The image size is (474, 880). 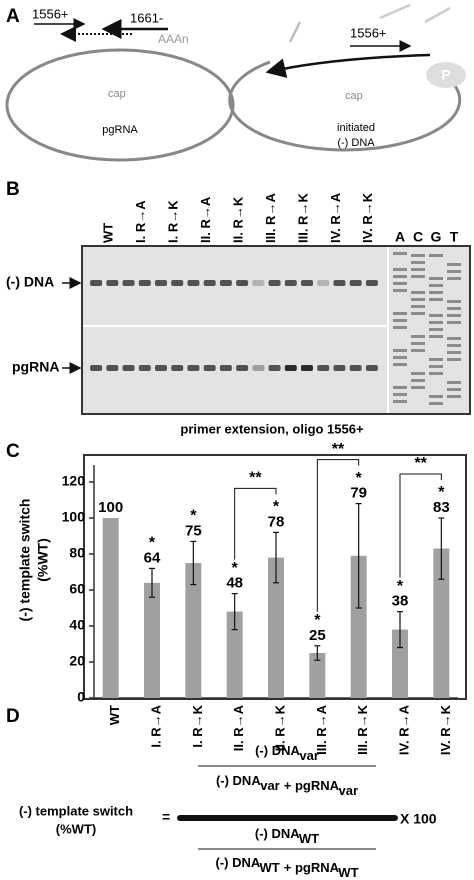 I want to click on protein-label: P, so click(x=445, y=75).